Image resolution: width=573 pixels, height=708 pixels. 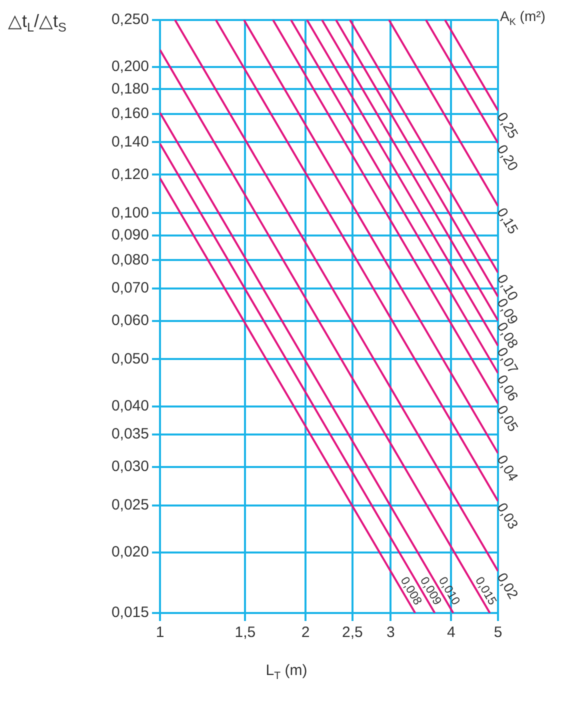 What do you see at coordinates (160, 633) in the screenshot?
I see `x-tick-label: 1` at bounding box center [160, 633].